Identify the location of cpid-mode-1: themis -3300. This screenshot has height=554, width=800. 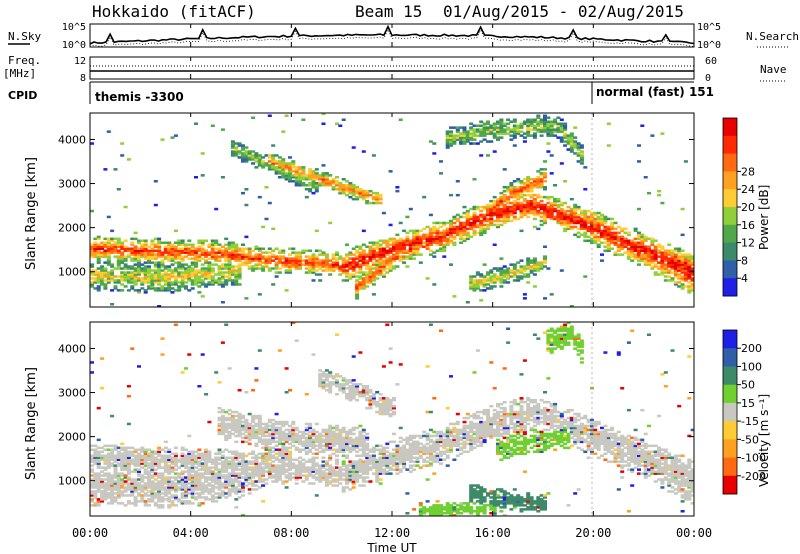
(139, 97).